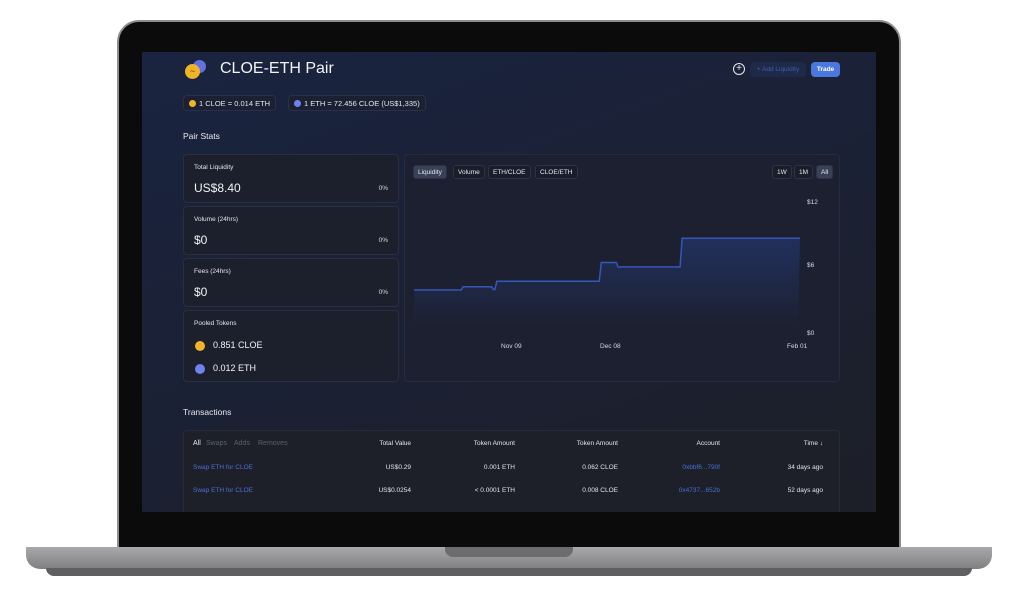  What do you see at coordinates (812, 202) in the screenshot?
I see `y-tick-label: $12` at bounding box center [812, 202].